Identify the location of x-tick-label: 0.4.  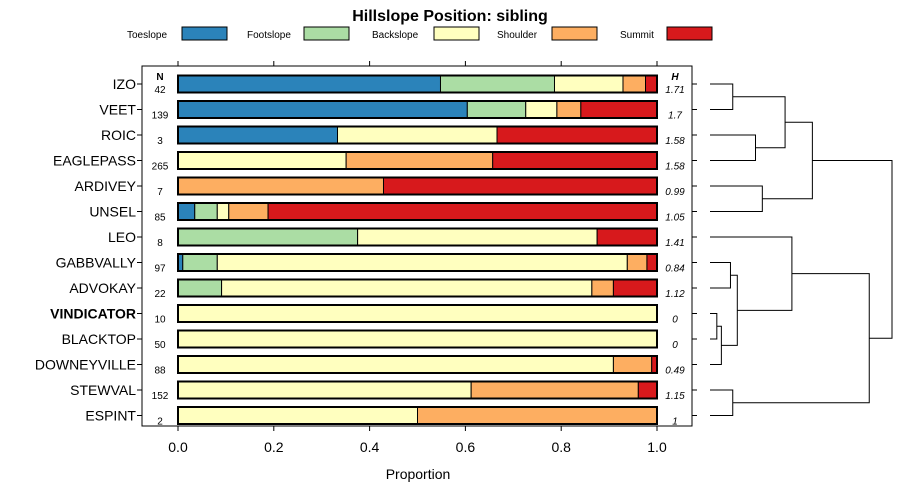
(370, 447).